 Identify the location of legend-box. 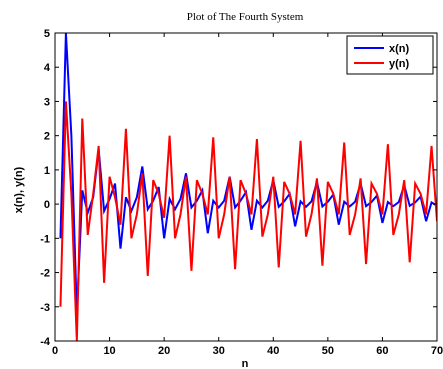
(390, 55).